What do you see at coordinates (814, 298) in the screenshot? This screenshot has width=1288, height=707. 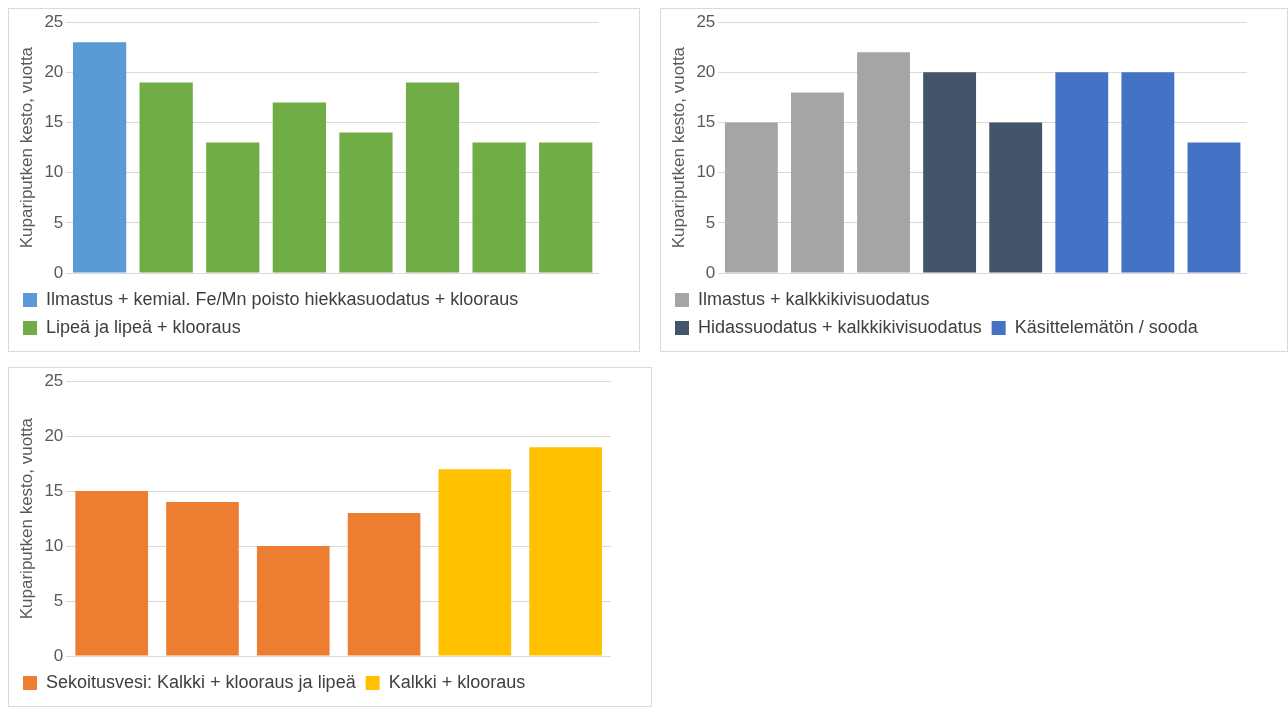 I see `legend-label: Ilmastus + kalkkikivisuodatus` at bounding box center [814, 298].